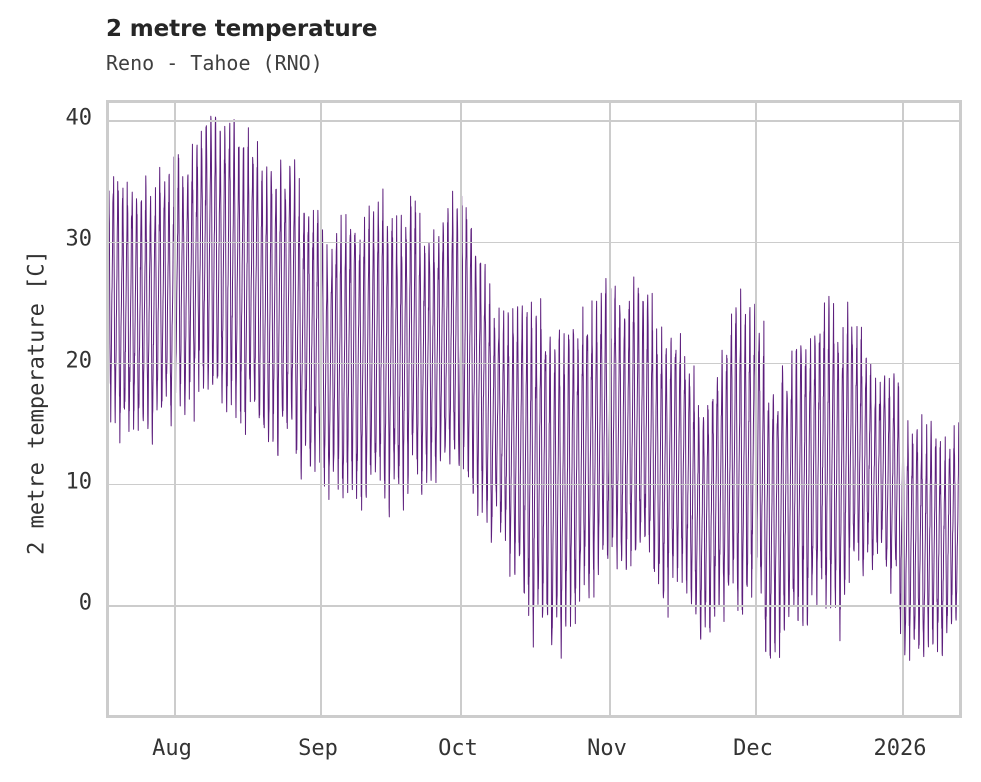 The image size is (981, 782). What do you see at coordinates (607, 748) in the screenshot?
I see `x-tick-label: Nov` at bounding box center [607, 748].